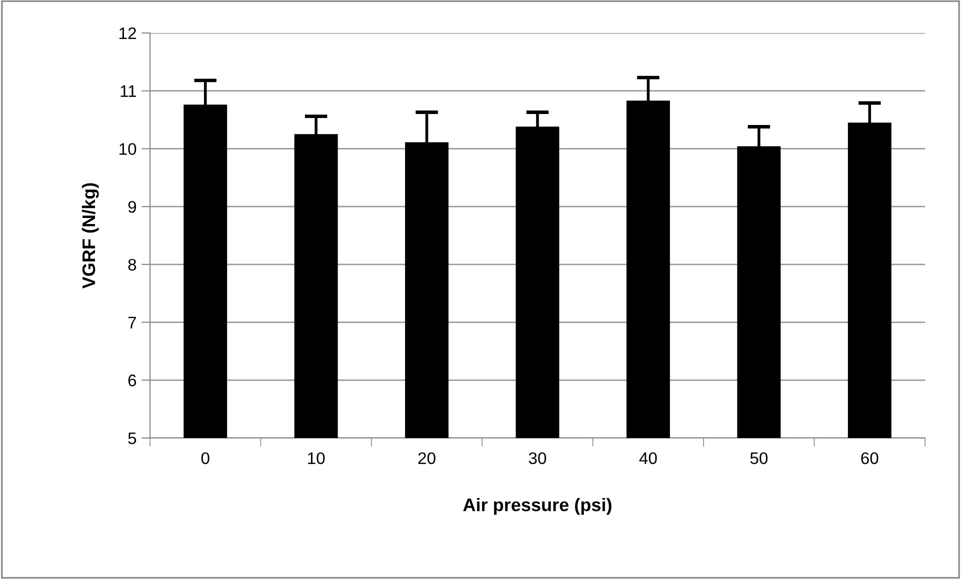 The image size is (961, 579). Describe the element at coordinates (132, 264) in the screenshot. I see `y-tick-label: 8` at that location.